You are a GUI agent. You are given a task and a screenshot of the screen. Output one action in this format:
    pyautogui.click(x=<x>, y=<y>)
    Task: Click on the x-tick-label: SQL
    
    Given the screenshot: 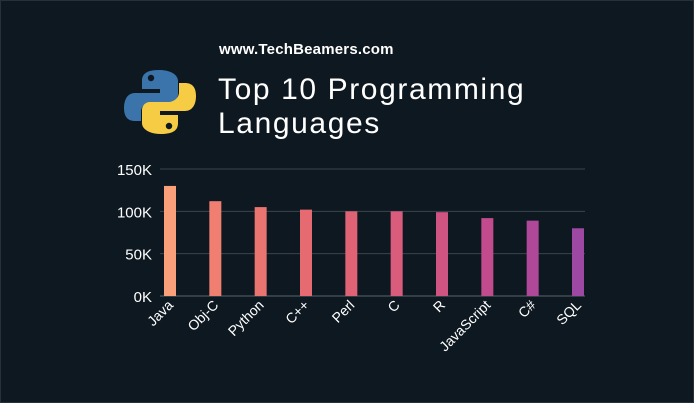 What is the action you would take?
    pyautogui.click(x=568, y=312)
    